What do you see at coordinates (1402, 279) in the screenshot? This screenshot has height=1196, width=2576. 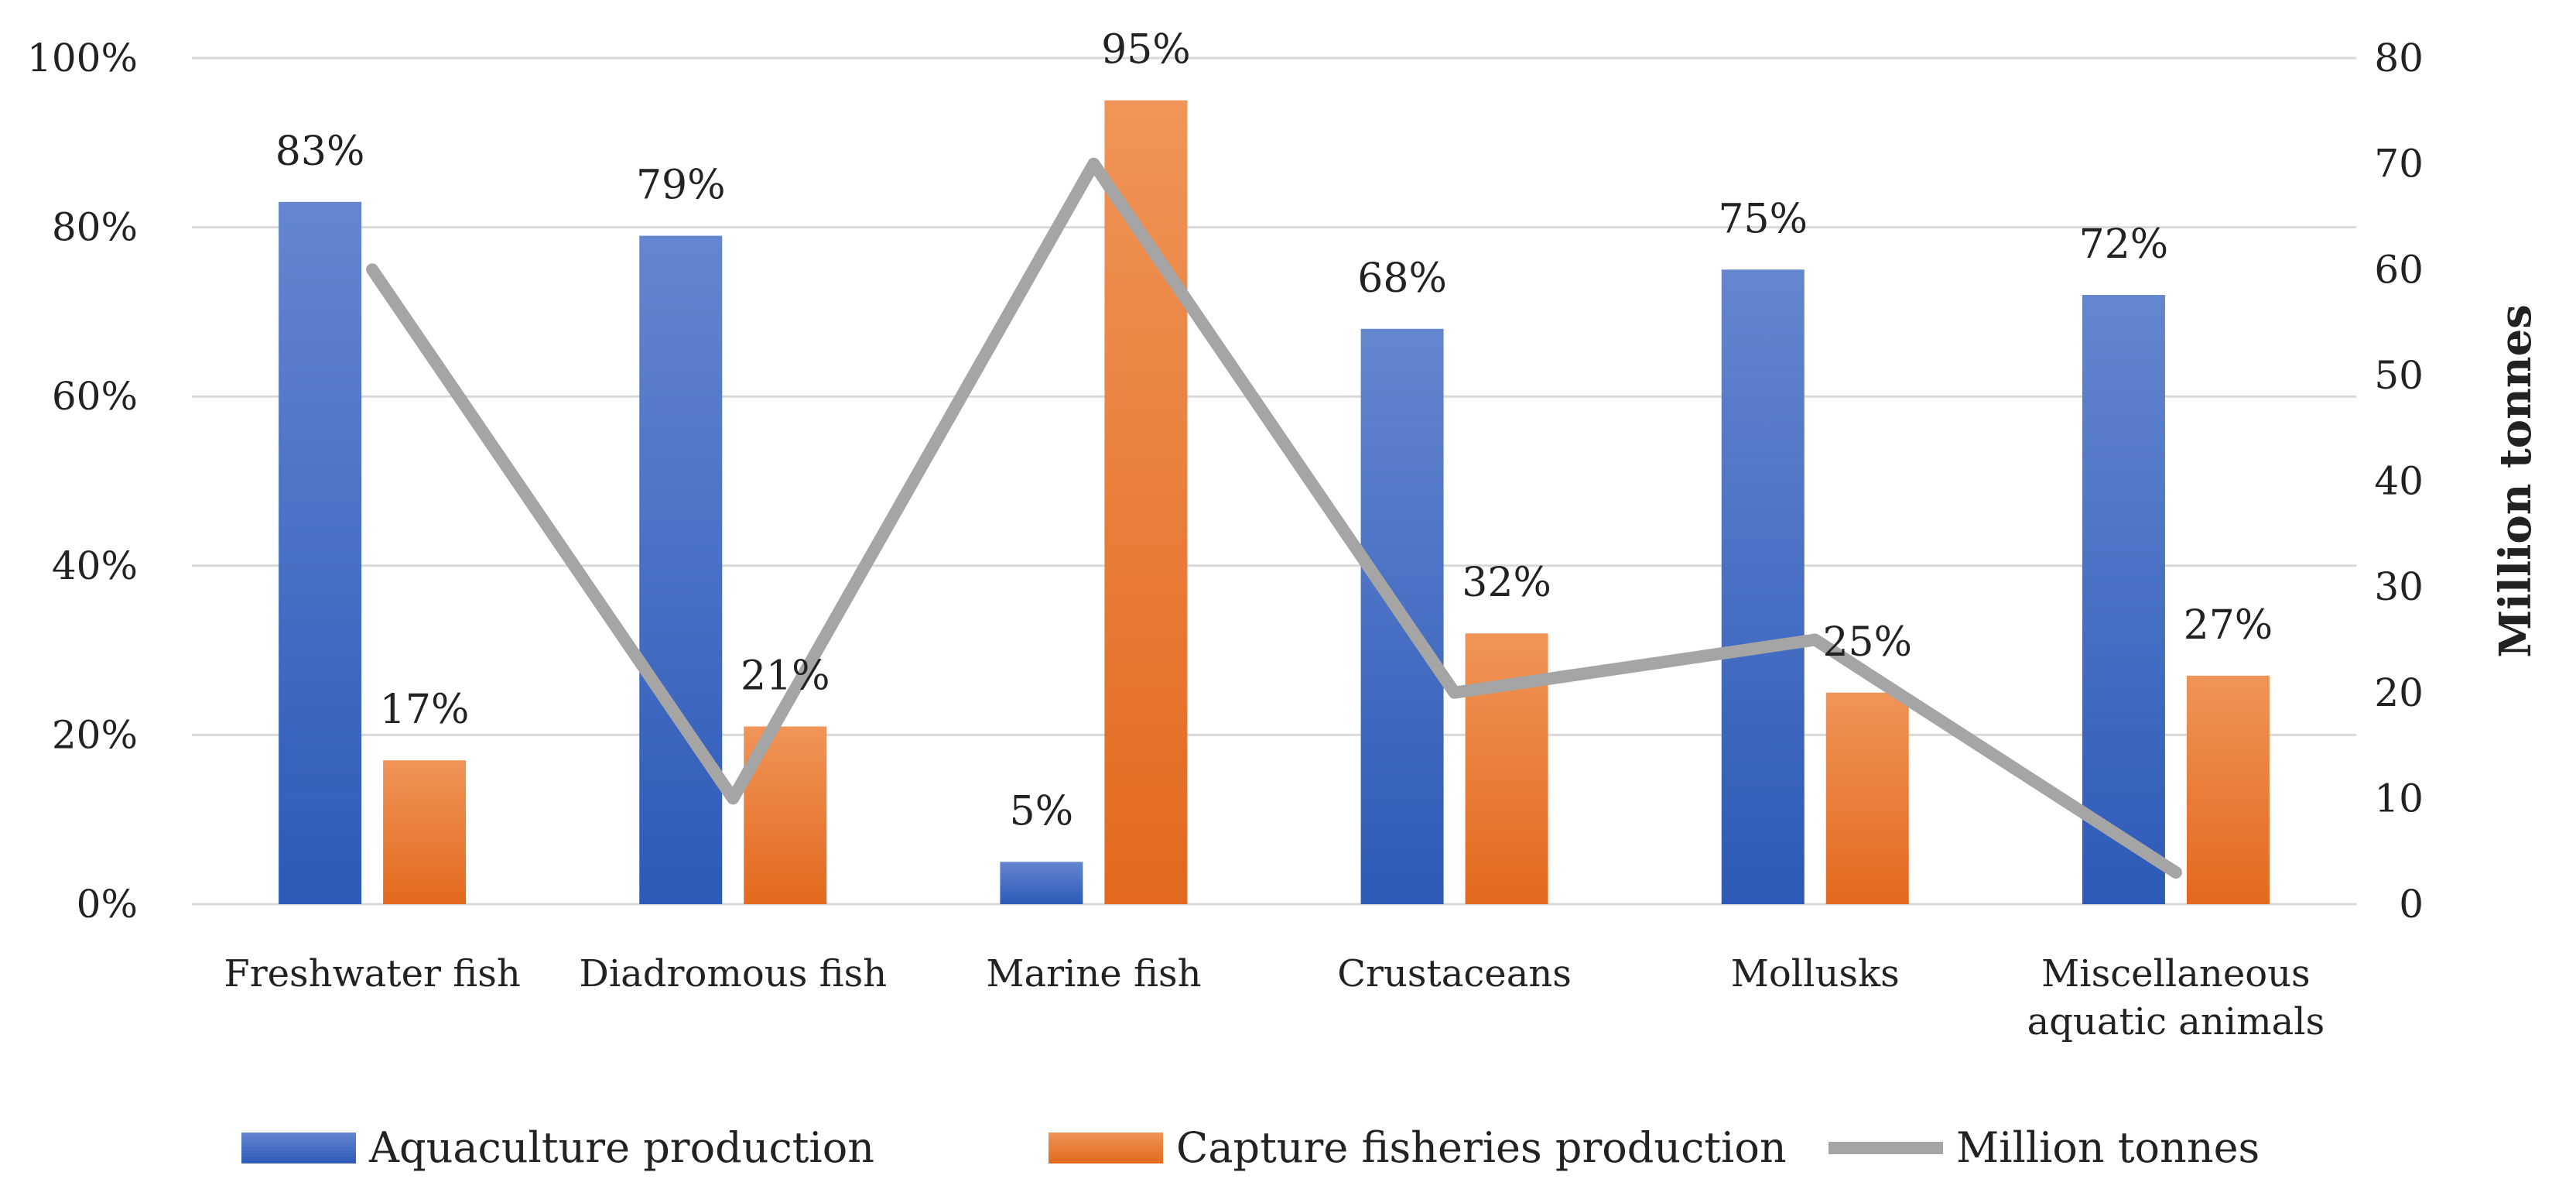 I see `bar-data-label: 68%` at bounding box center [1402, 279].